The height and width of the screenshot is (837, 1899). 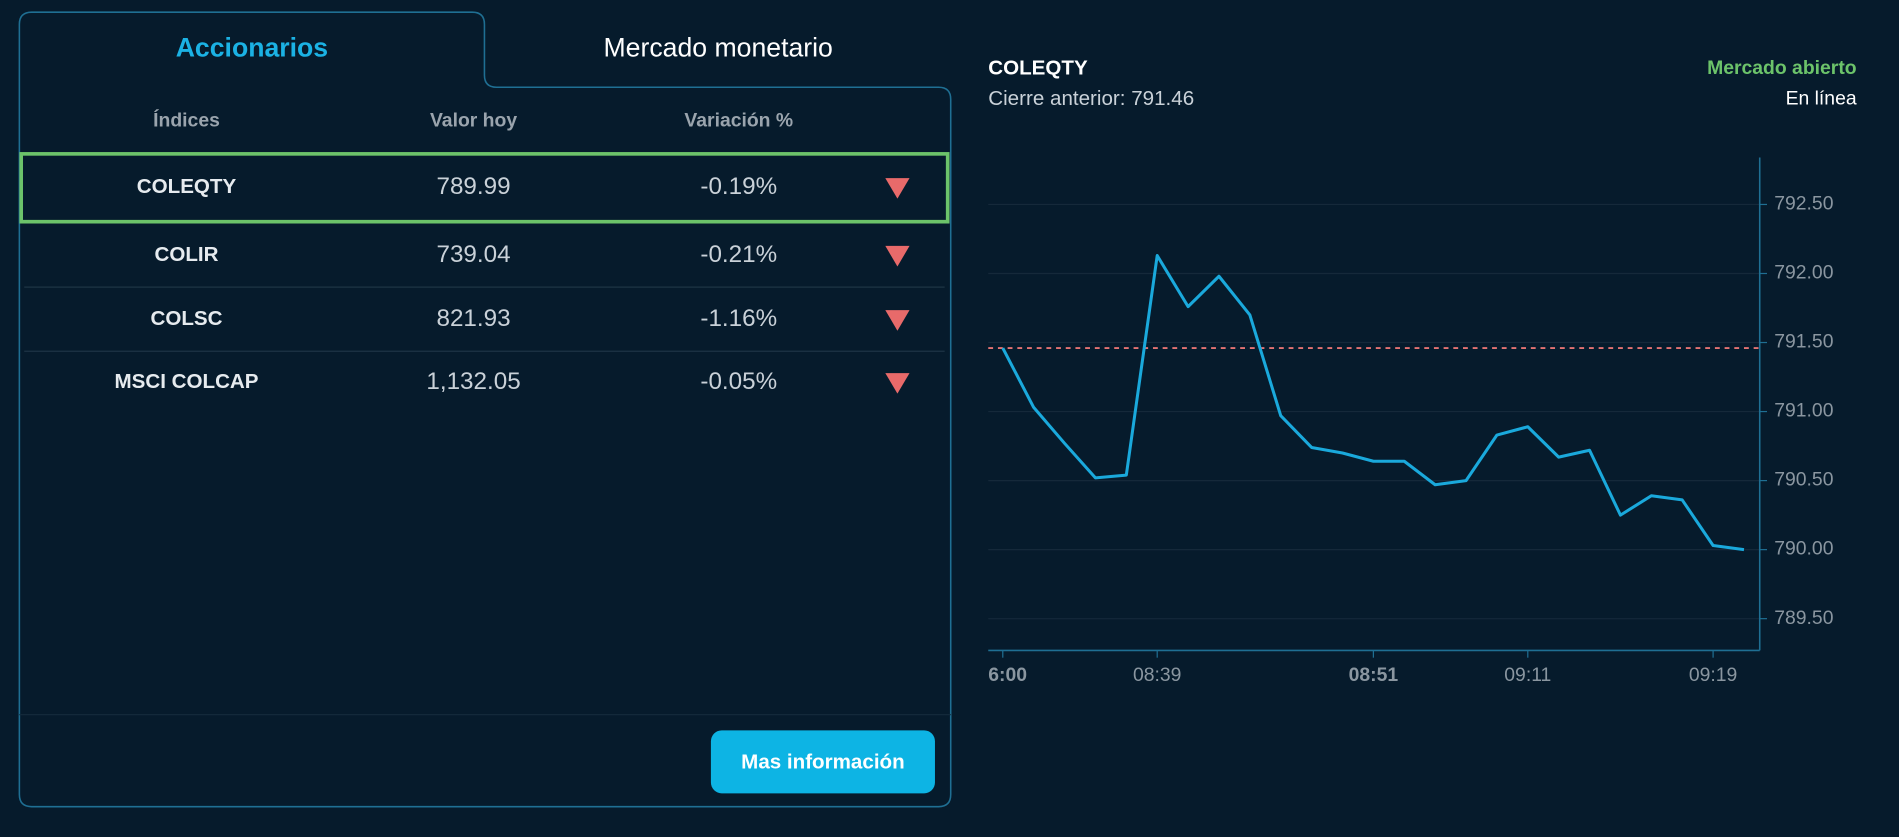 I want to click on x-tick-label: 09:11, so click(x=1527, y=675).